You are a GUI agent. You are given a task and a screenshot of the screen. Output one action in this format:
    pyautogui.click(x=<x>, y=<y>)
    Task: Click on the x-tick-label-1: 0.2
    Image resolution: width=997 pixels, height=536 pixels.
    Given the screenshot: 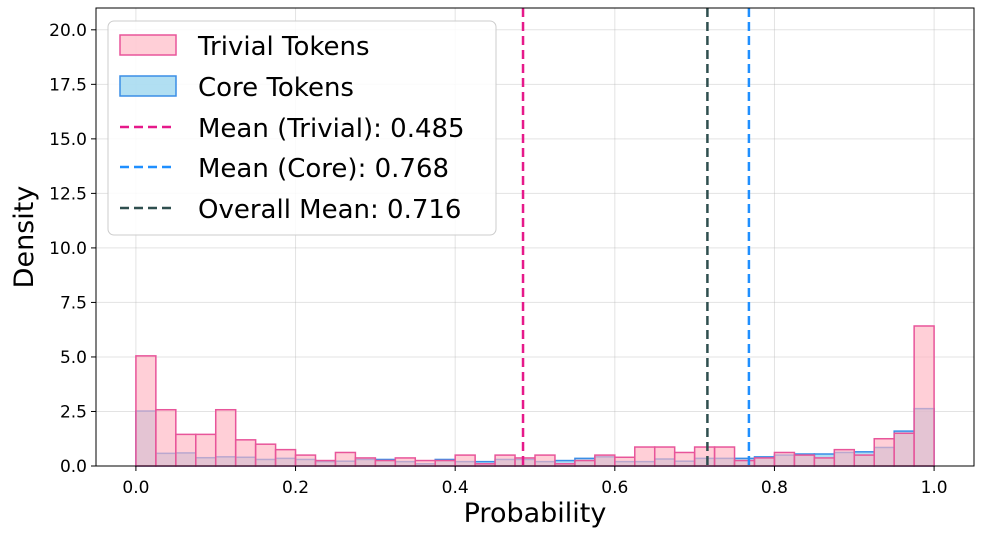 What is the action you would take?
    pyautogui.click(x=295, y=488)
    